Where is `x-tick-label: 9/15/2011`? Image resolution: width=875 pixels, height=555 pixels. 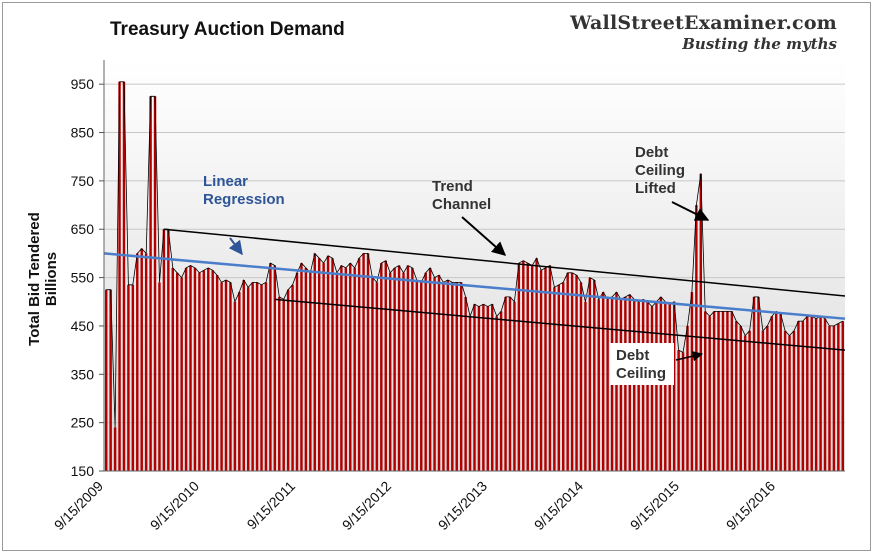 x-tick-label: 9/15/2011 is located at coordinates (270, 505).